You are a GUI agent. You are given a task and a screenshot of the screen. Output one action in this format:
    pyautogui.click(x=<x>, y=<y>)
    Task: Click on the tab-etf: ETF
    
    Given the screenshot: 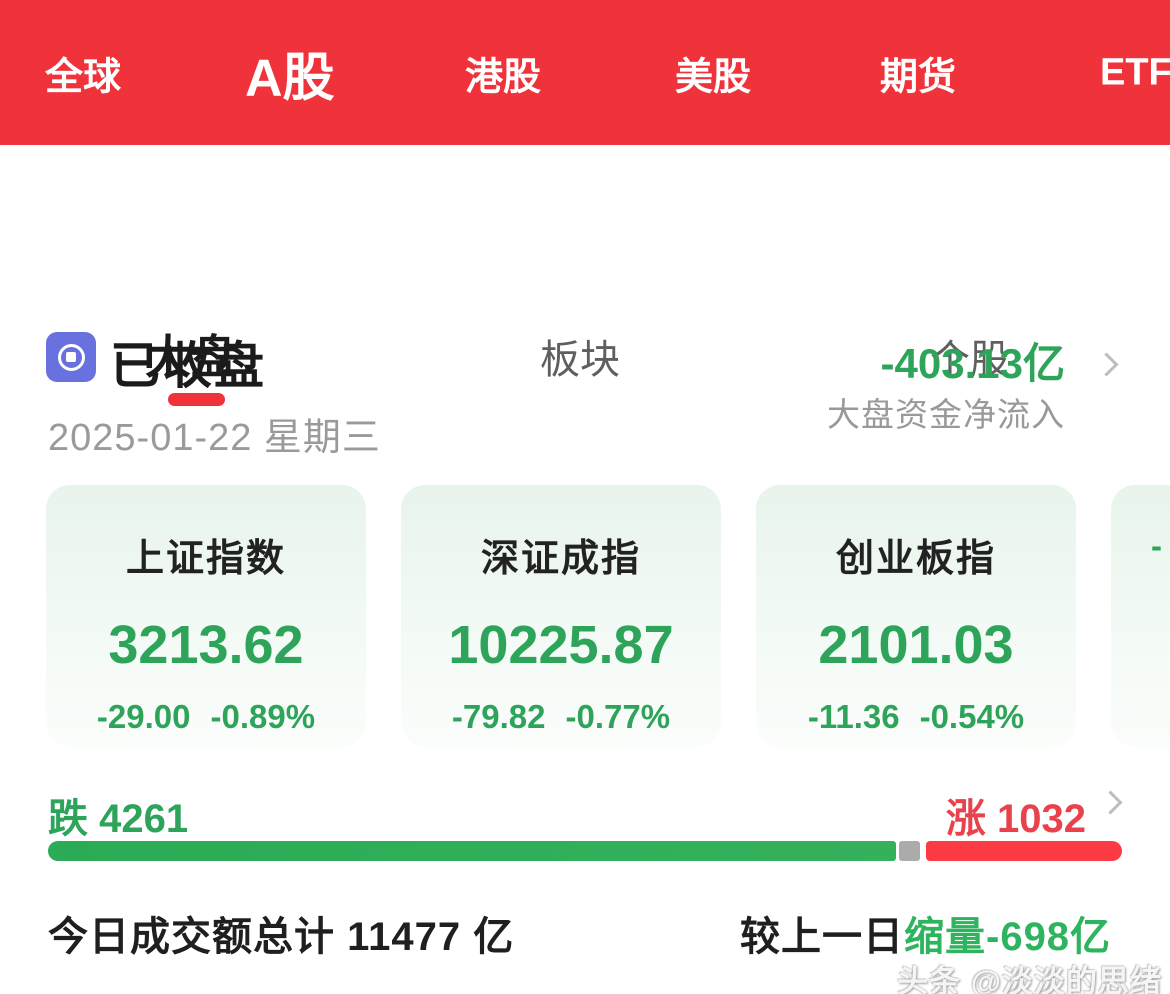 What is the action you would take?
    pyautogui.click(x=1135, y=72)
    